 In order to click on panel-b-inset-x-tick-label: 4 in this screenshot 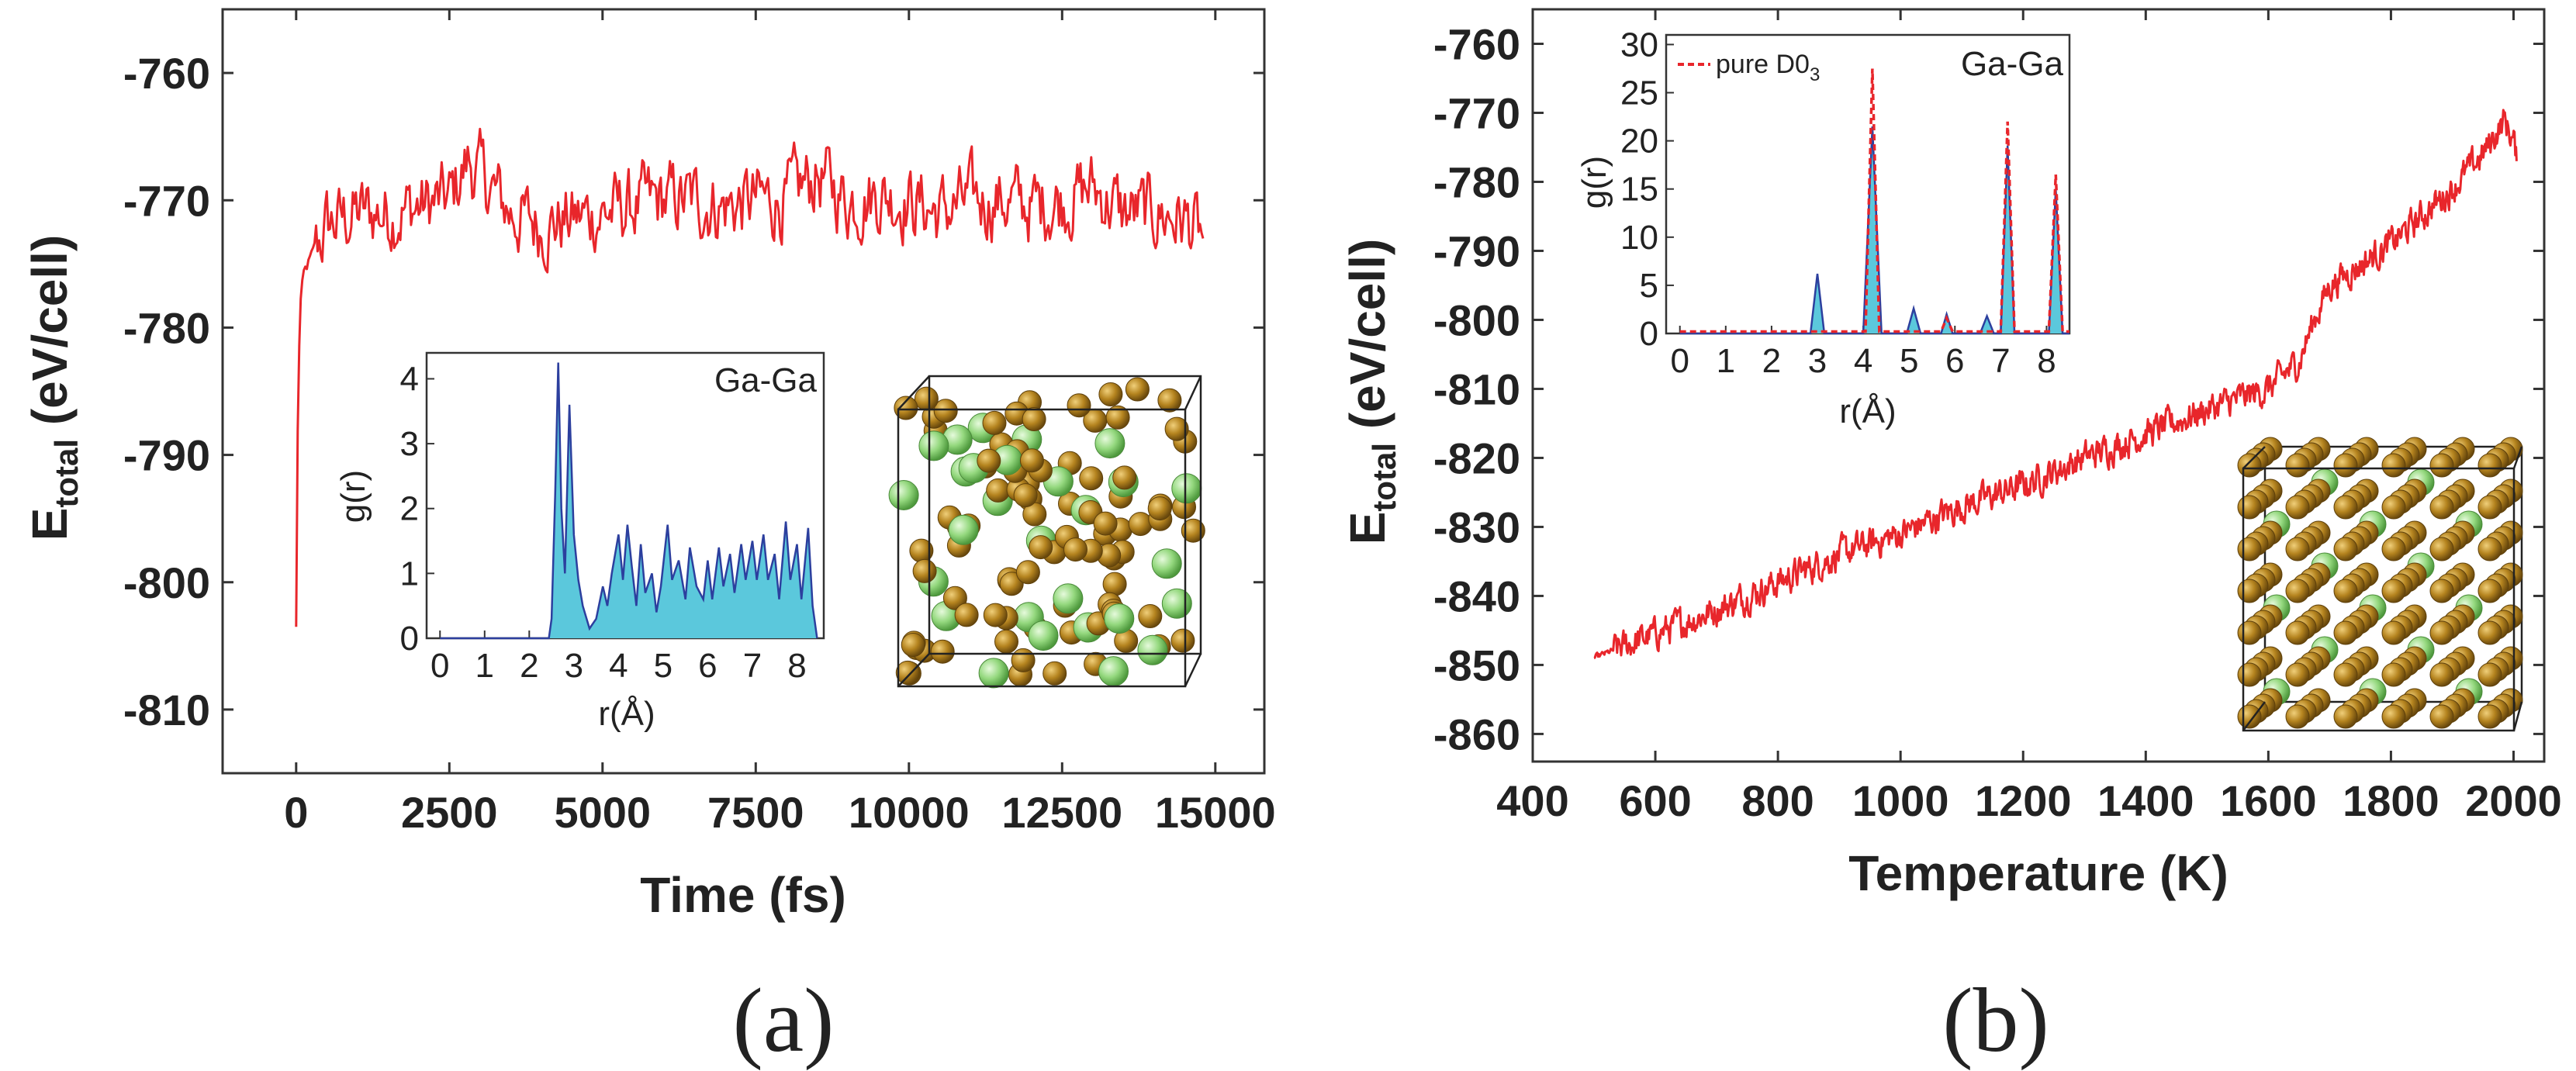, I will do `click(1863, 361)`.